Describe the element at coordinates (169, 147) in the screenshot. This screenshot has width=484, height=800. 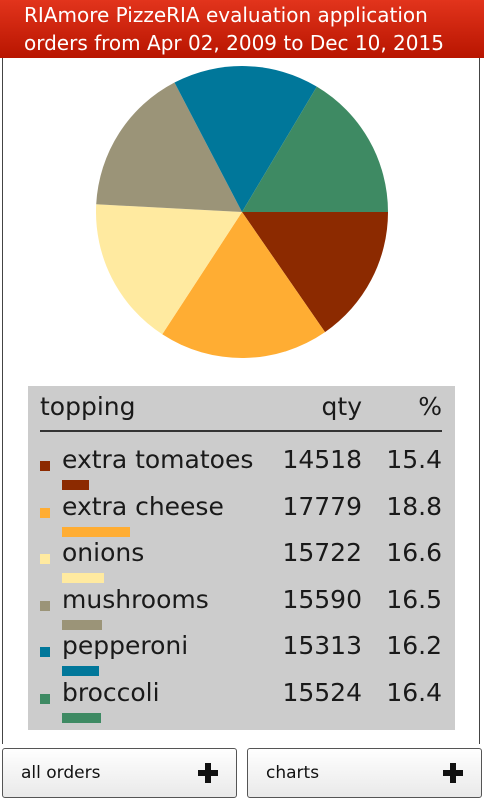
I see `pie-slice-mushrooms` at that location.